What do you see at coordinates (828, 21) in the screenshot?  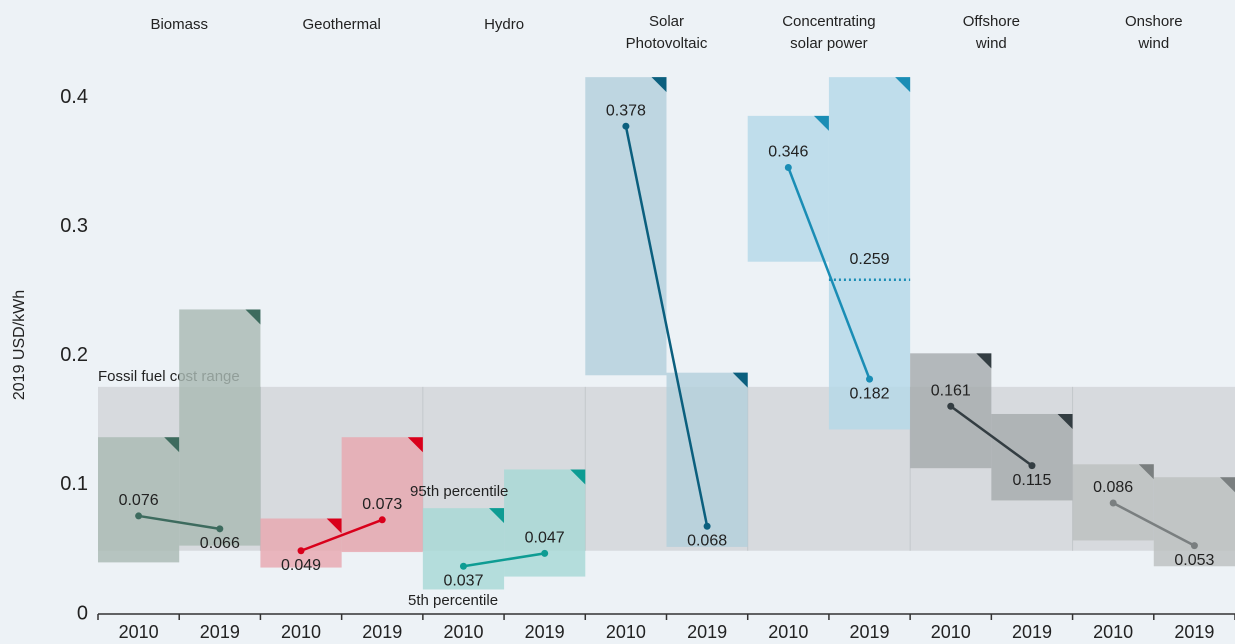 I see `technology-label: Concentrating` at bounding box center [828, 21].